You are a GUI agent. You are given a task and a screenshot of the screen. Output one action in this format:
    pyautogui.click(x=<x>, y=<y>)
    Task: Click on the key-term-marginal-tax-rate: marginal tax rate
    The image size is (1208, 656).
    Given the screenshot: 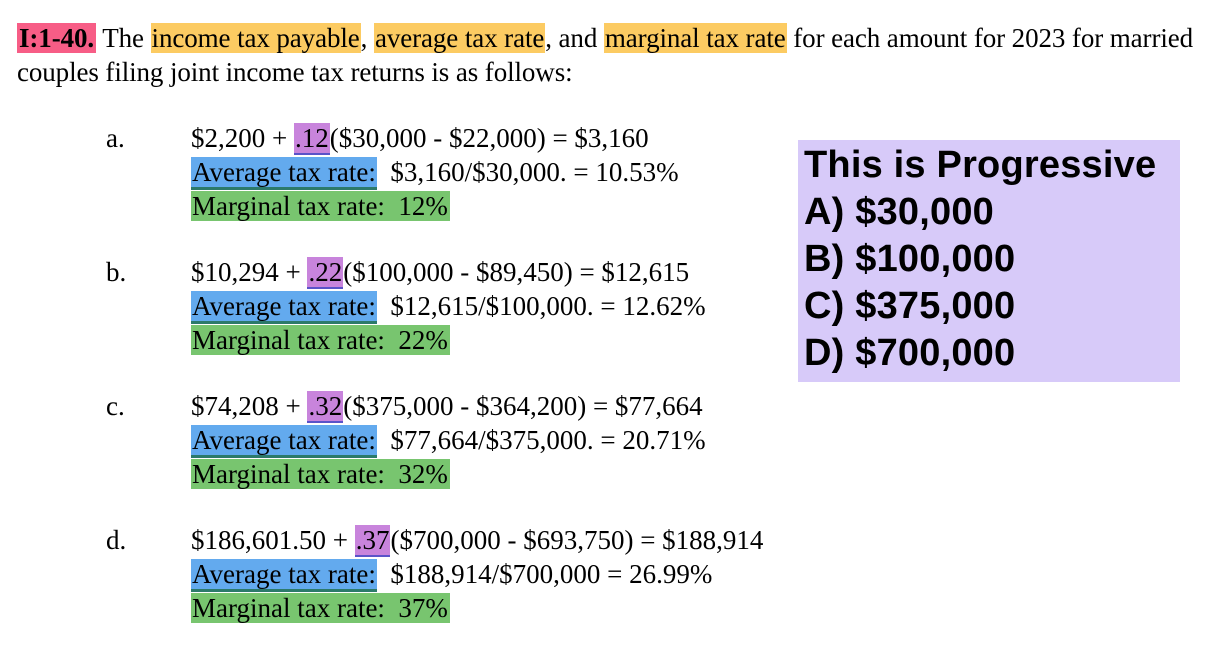 What is the action you would take?
    pyautogui.click(x=695, y=38)
    